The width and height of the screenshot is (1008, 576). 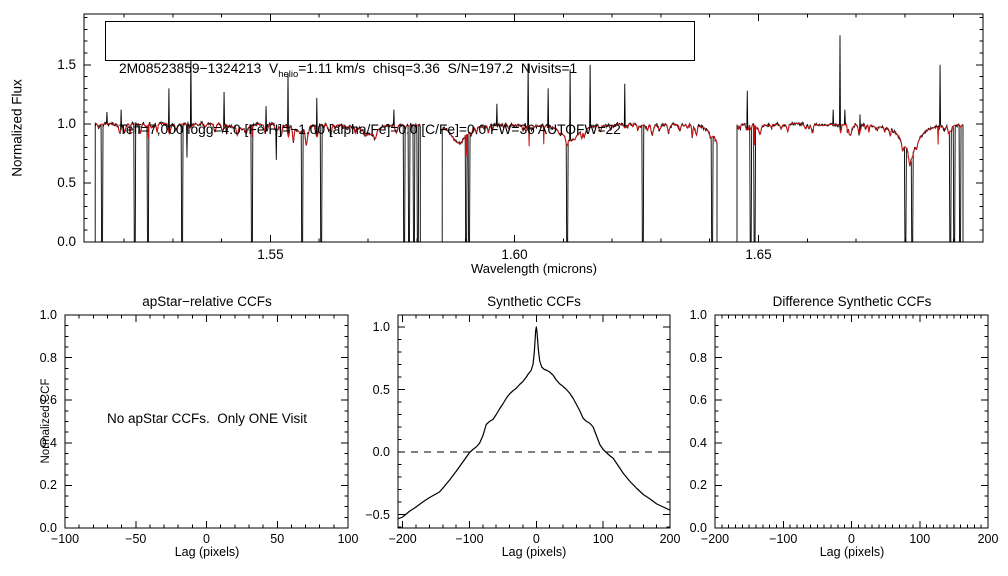 I want to click on synthetic-ccf-panel, so click(x=534, y=421).